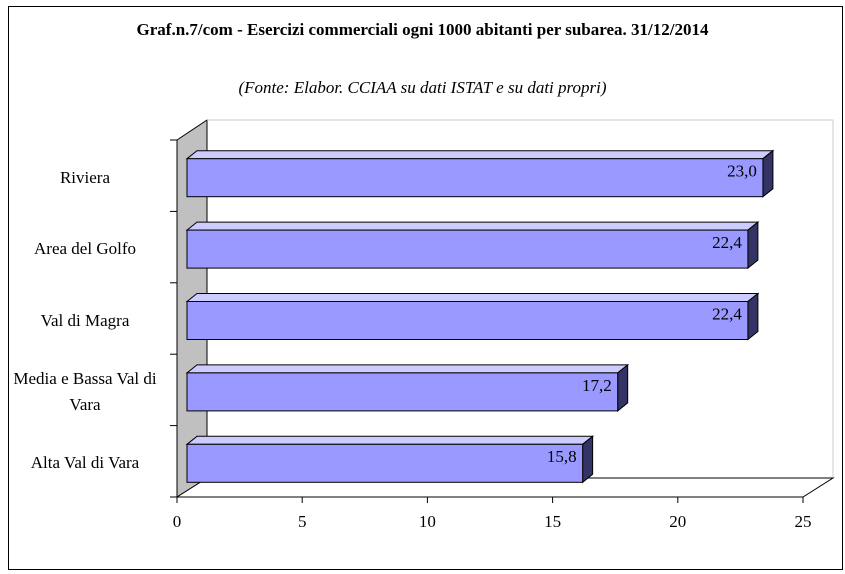  What do you see at coordinates (85, 177) in the screenshot?
I see `y-tick-label: Riviera` at bounding box center [85, 177].